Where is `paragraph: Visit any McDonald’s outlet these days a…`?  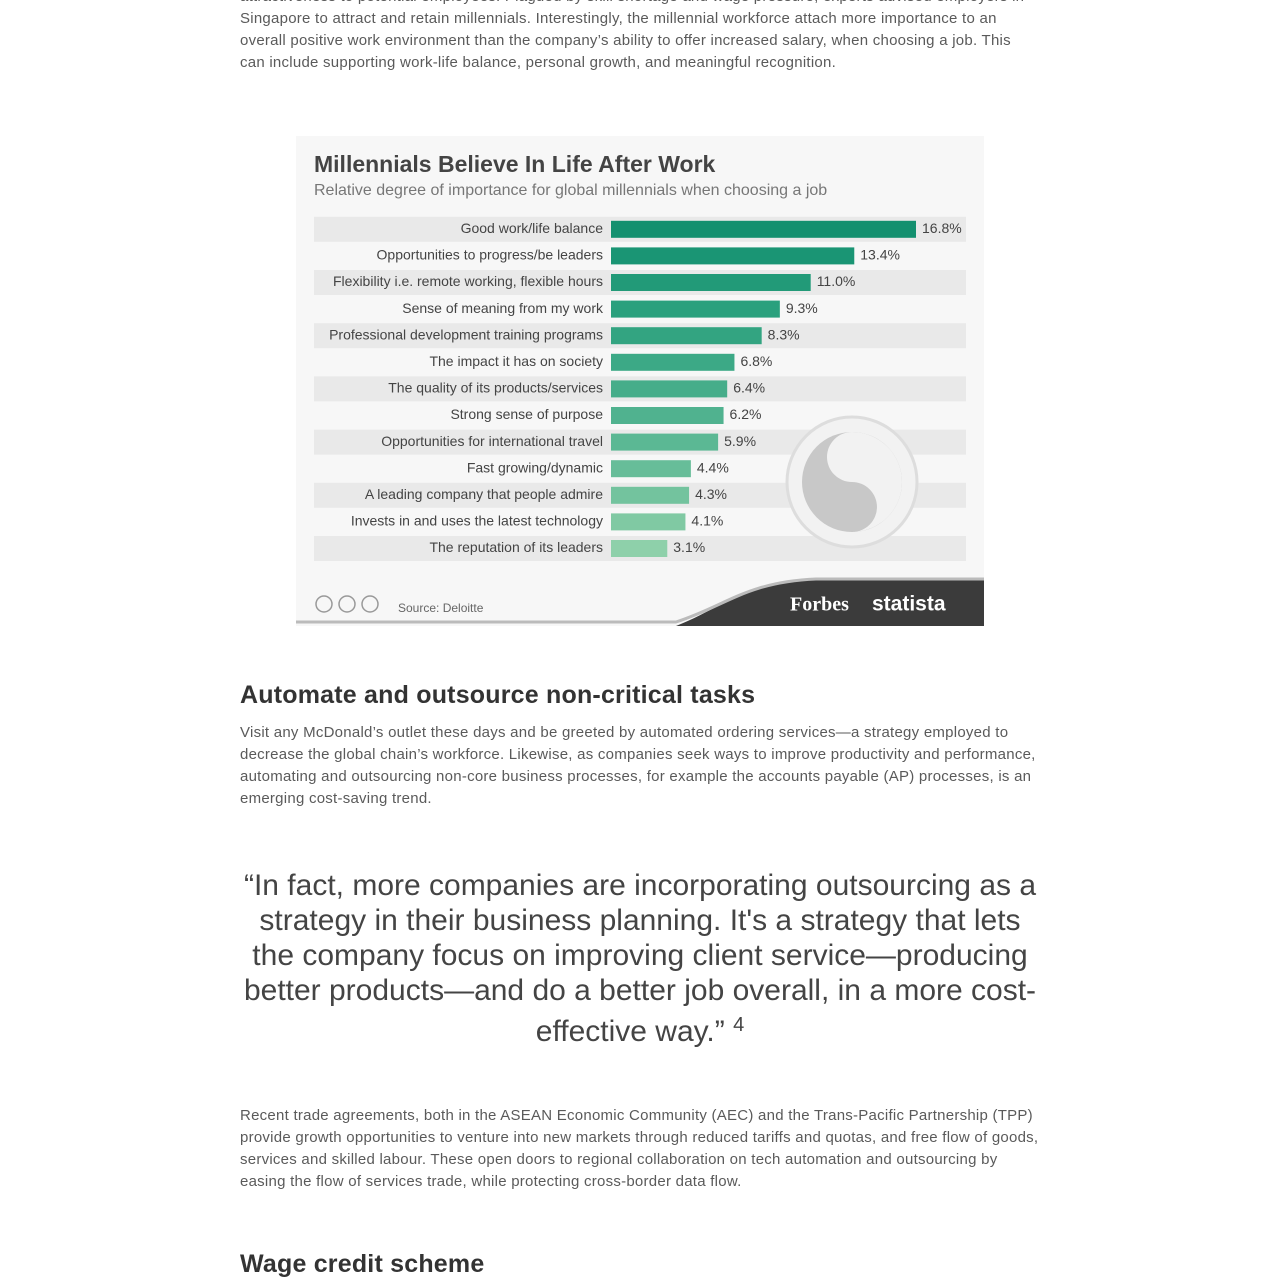
paragraph: Visit any McDonald’s outlet these days a… is located at coordinates (638, 765).